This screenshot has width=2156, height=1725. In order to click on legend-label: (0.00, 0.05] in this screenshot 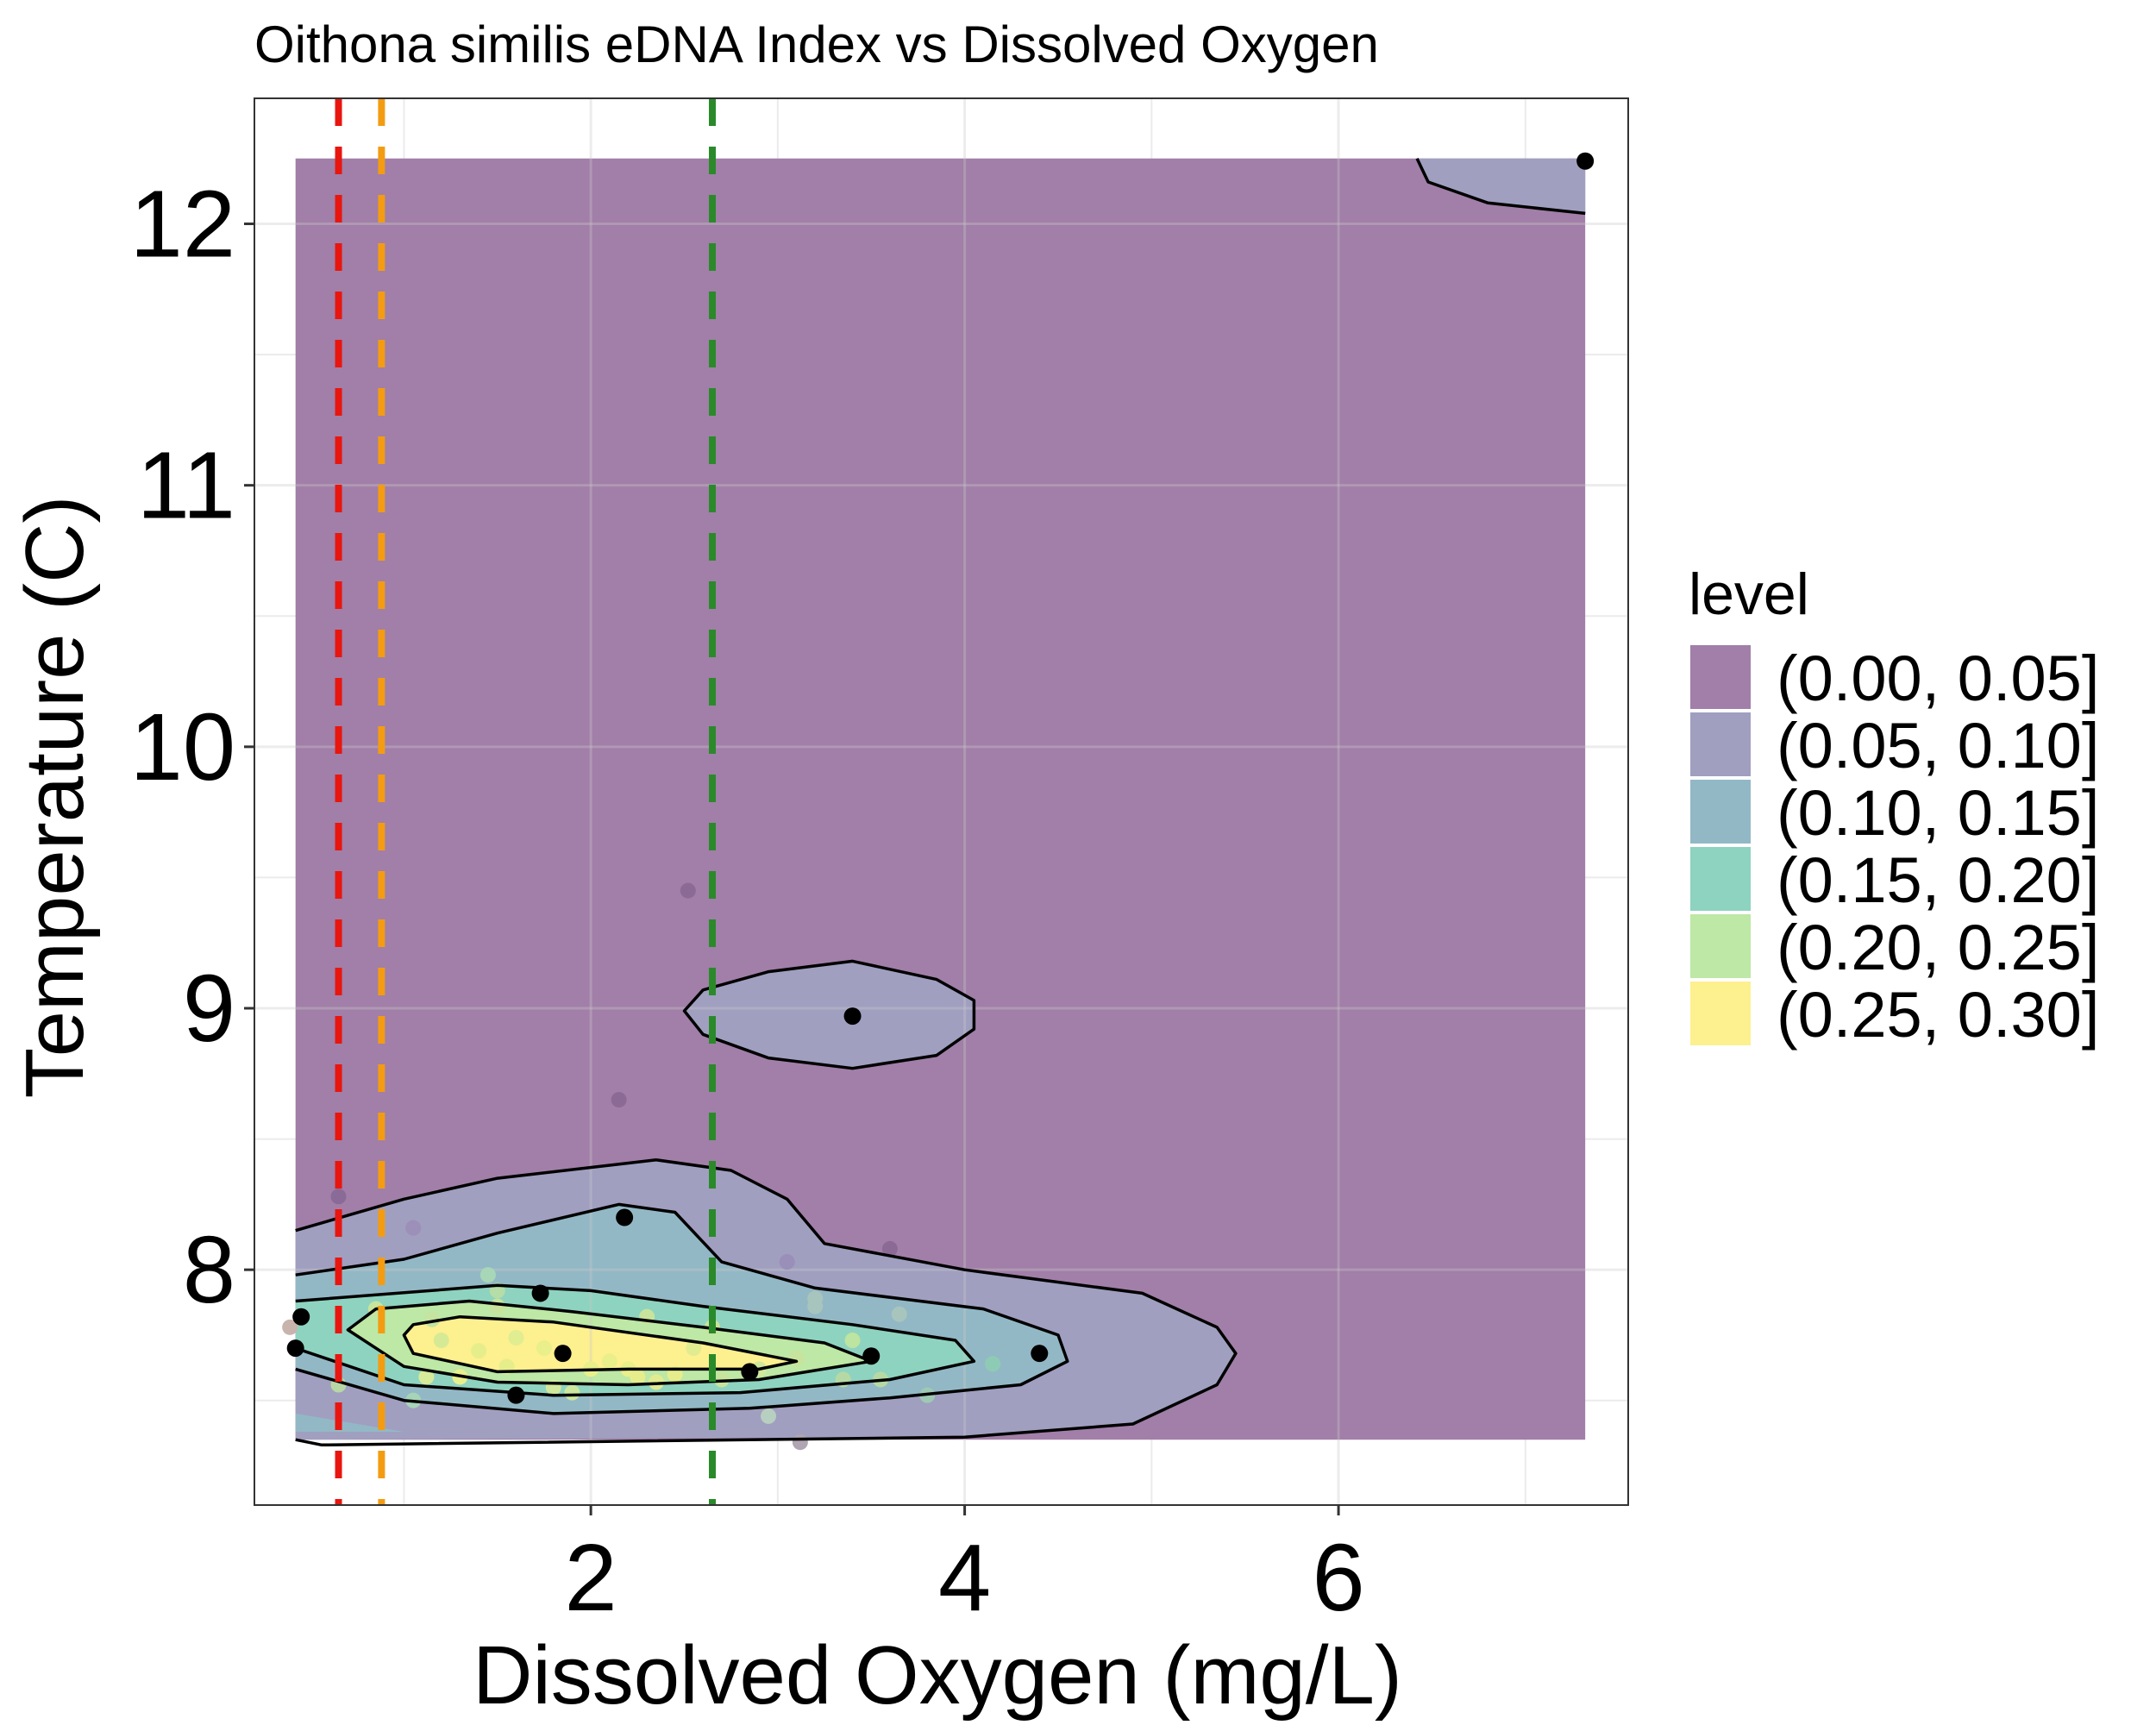, I will do `click(1938, 679)`.